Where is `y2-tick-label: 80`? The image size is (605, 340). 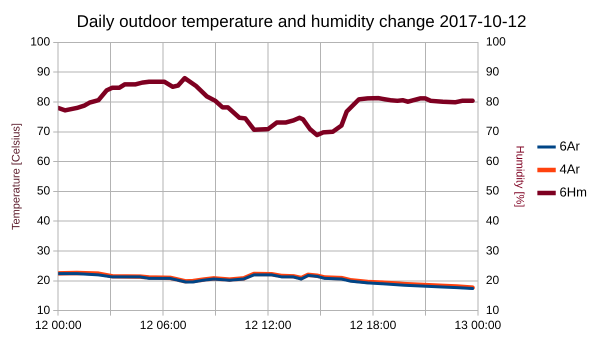
y2-tick-label: 80 is located at coordinates (493, 101).